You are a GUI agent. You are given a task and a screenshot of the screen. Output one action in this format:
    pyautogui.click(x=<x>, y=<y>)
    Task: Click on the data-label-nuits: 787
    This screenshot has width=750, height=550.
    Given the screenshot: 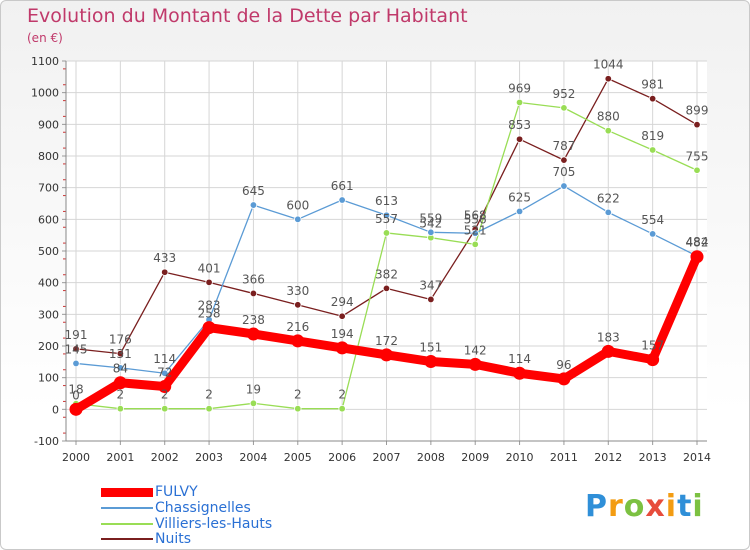 What is the action you would take?
    pyautogui.click(x=563, y=146)
    